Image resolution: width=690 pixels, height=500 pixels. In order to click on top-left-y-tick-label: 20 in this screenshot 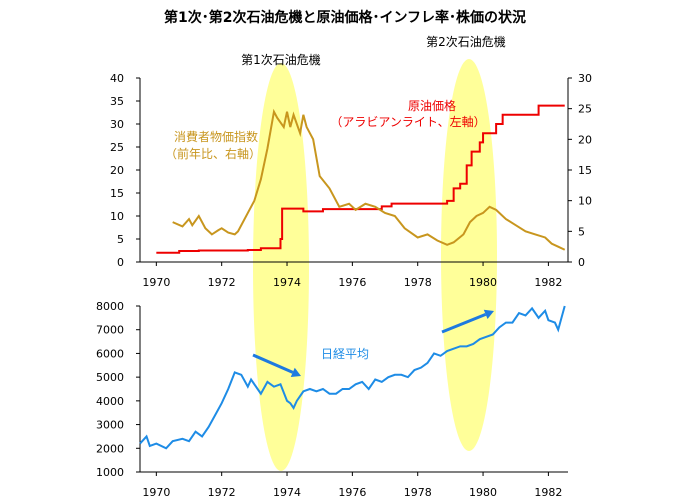, I will do `click(117, 170)`.